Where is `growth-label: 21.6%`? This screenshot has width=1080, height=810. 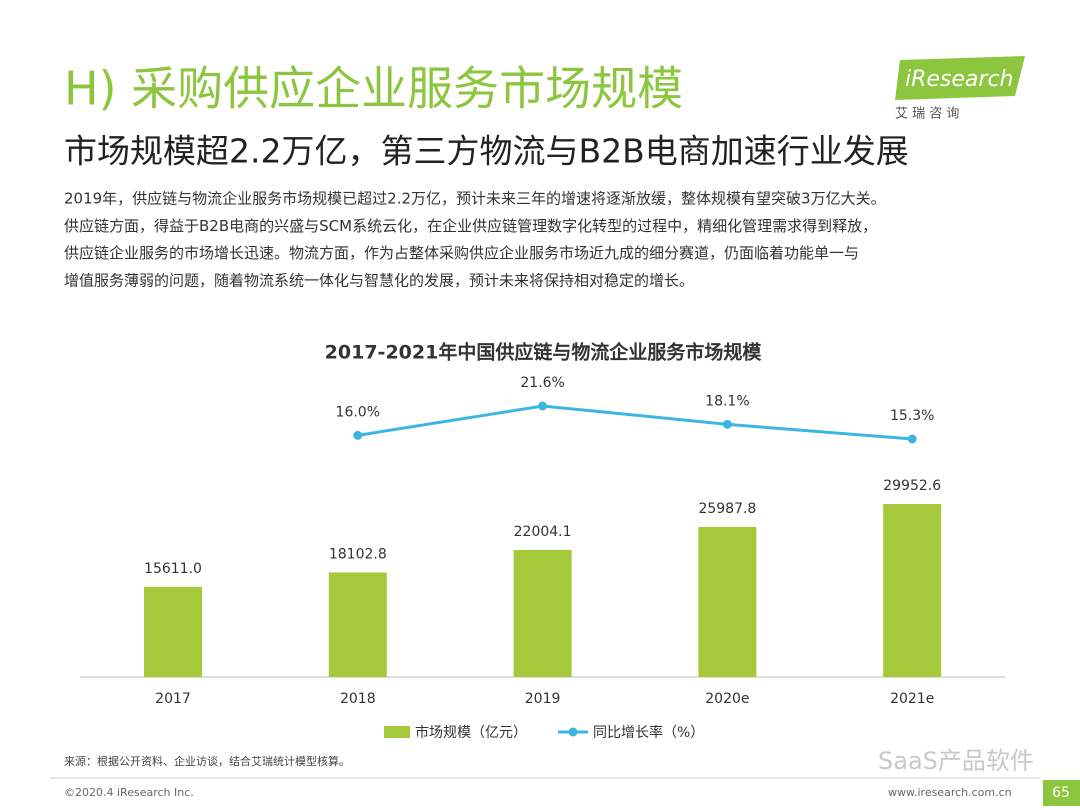
growth-label: 21.6% is located at coordinates (542, 383).